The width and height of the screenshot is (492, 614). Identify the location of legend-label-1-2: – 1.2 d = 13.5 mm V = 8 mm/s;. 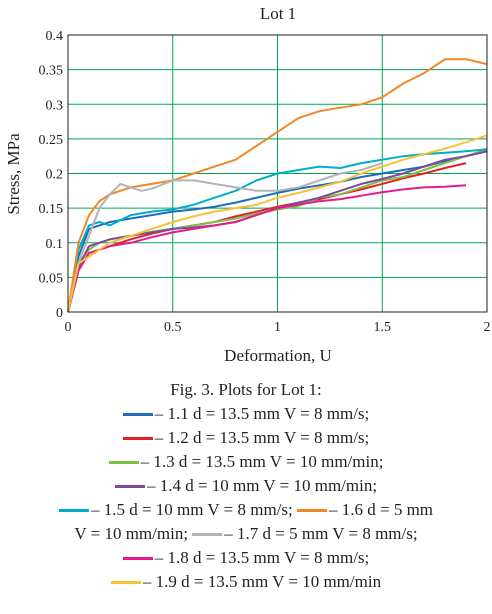
(262, 437).